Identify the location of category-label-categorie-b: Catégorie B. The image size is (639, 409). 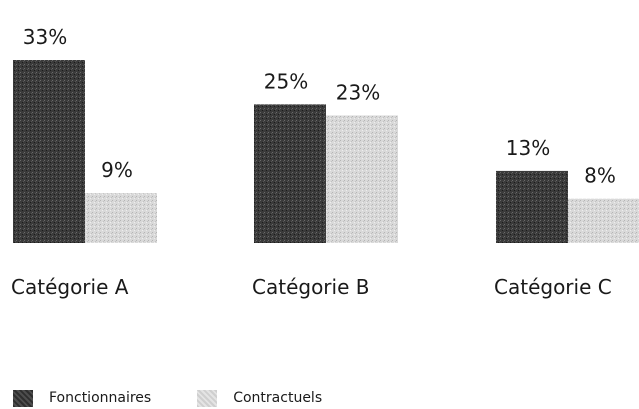
(310, 287).